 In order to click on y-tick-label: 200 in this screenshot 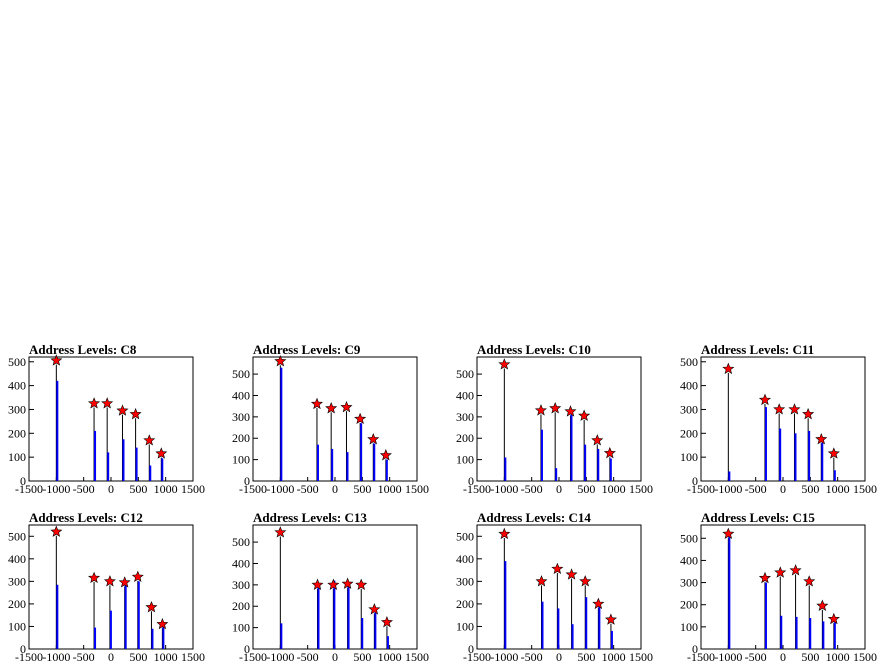, I will do `click(689, 433)`.